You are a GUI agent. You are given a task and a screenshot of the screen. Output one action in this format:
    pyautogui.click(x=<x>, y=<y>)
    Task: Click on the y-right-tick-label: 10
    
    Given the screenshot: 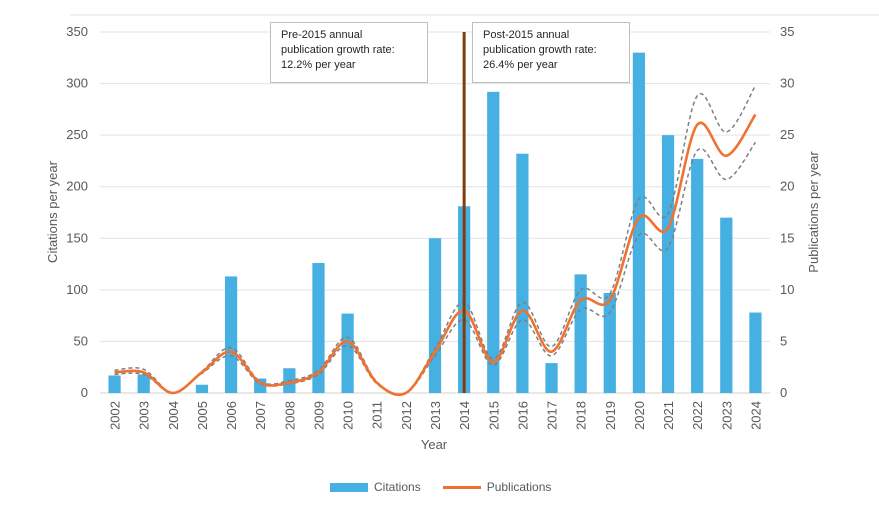 What is the action you would take?
    pyautogui.click(x=787, y=289)
    